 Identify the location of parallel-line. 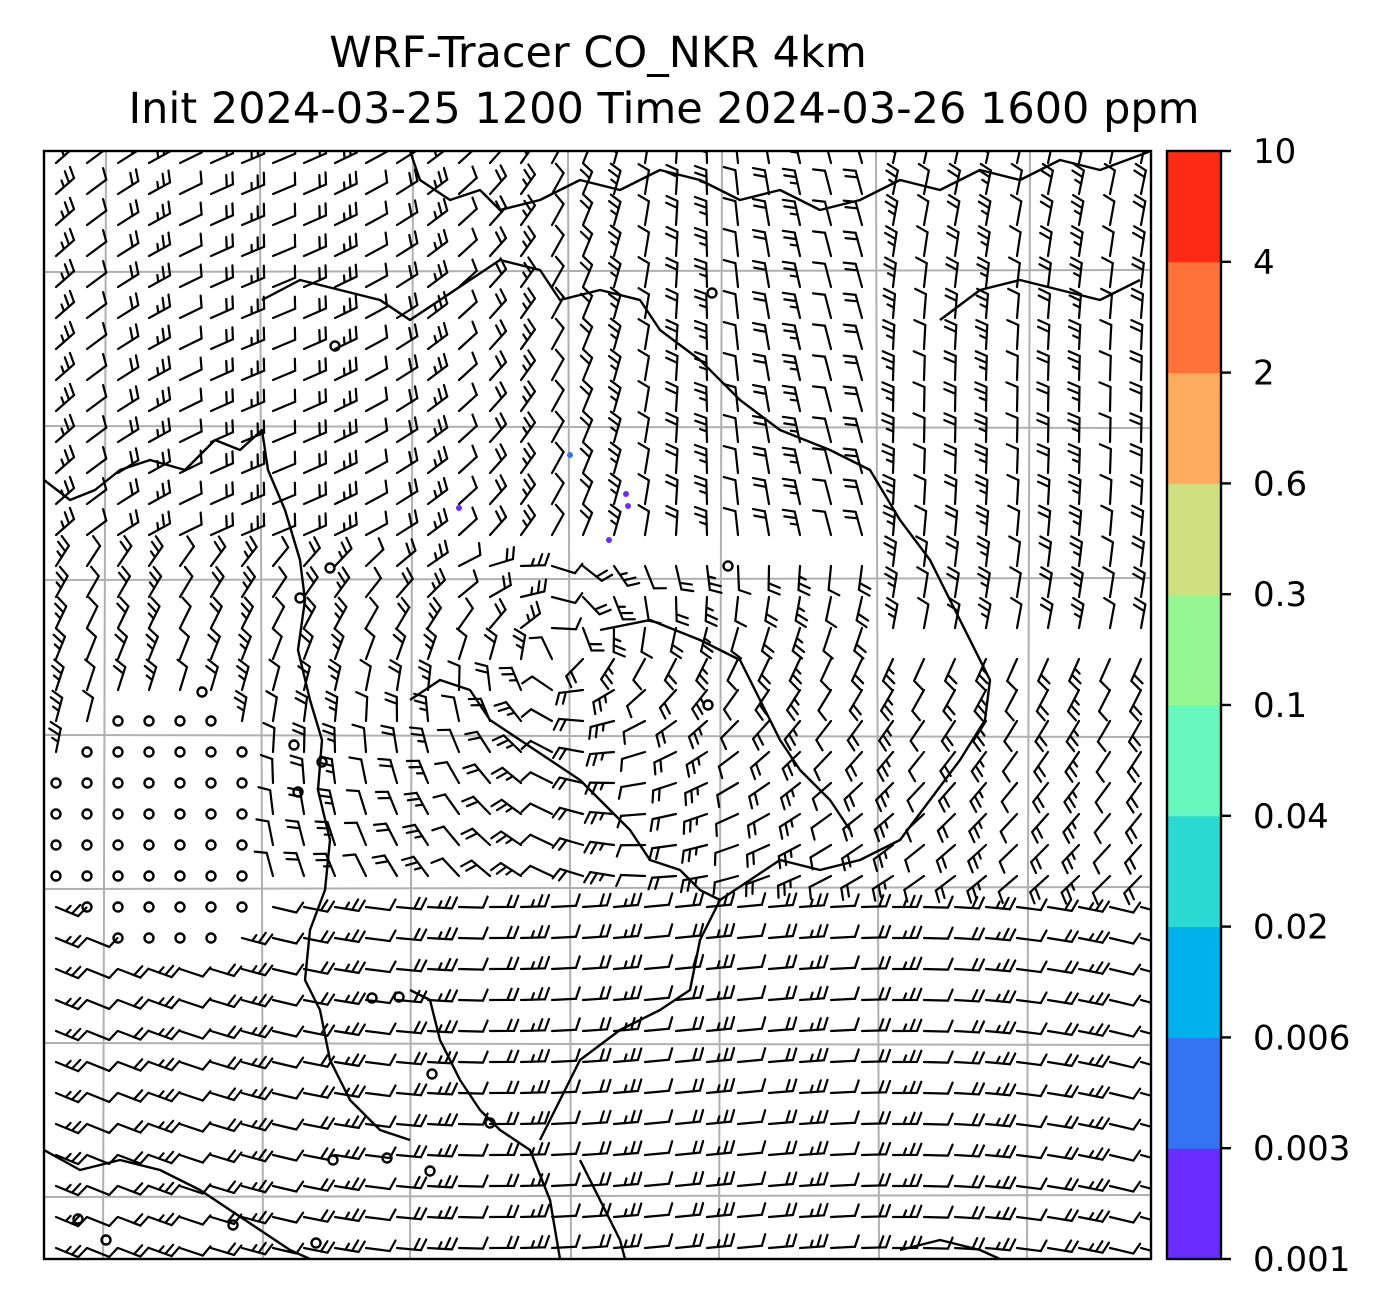
(597, 888).